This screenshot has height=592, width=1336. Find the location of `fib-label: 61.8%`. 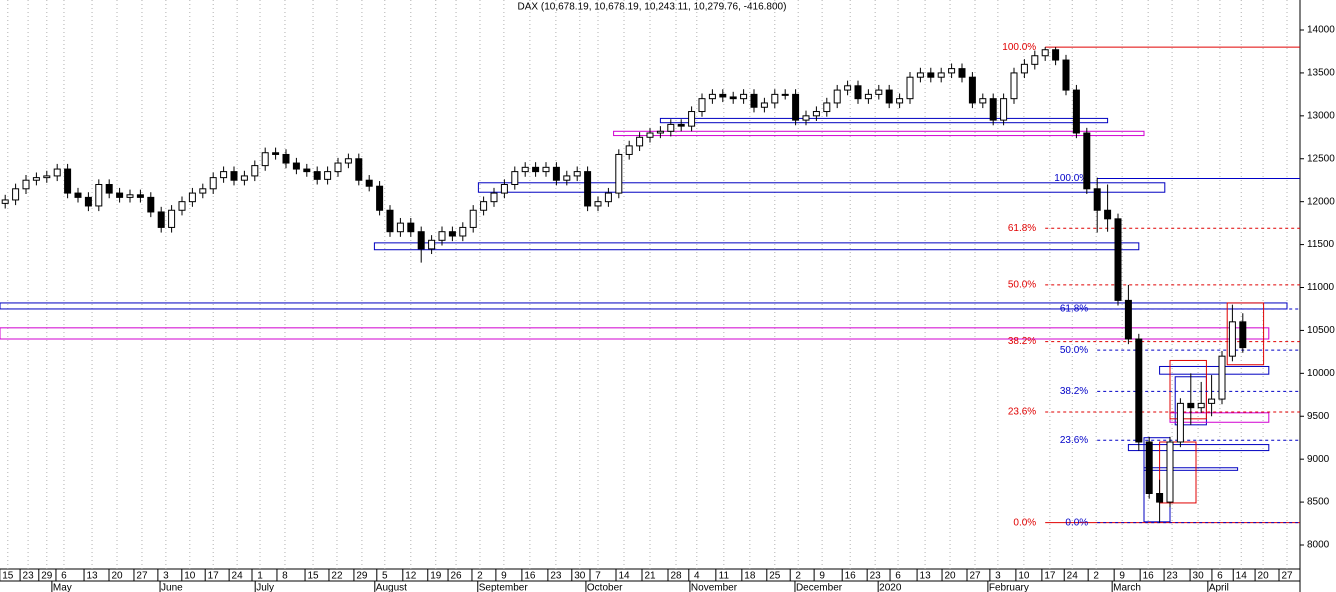

fib-label: 61.8% is located at coordinates (1022, 228).